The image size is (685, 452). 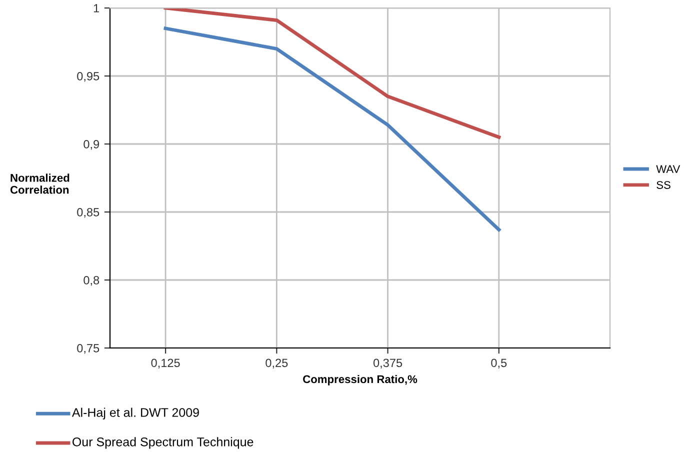 I want to click on x-tick-label: 0,375, so click(x=387, y=363).